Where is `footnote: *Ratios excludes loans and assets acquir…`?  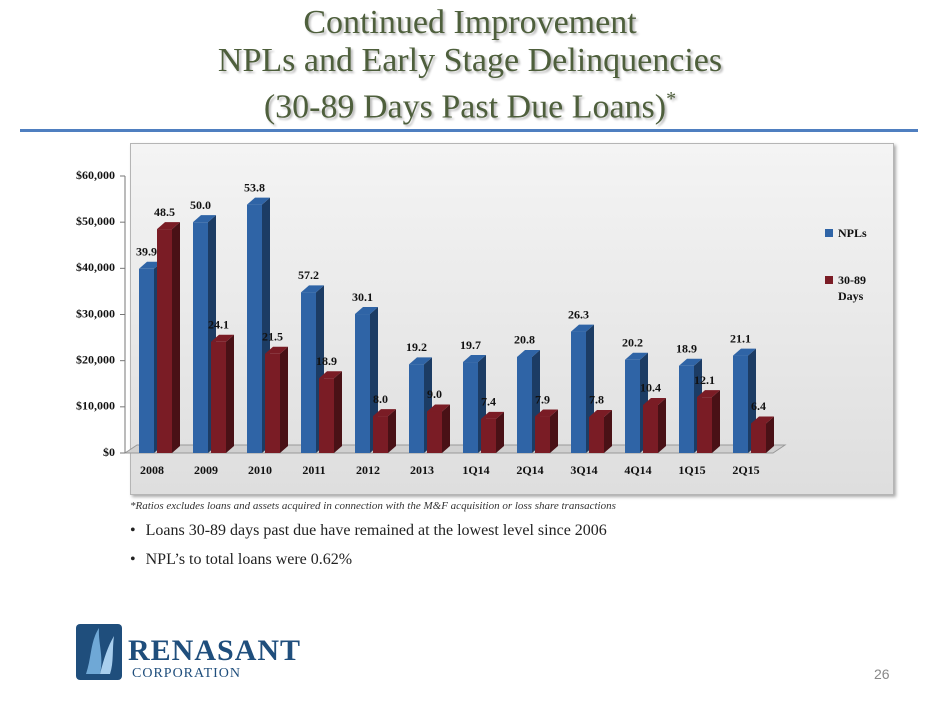 footnote: *Ratios excludes loans and assets acquir… is located at coordinates (373, 506).